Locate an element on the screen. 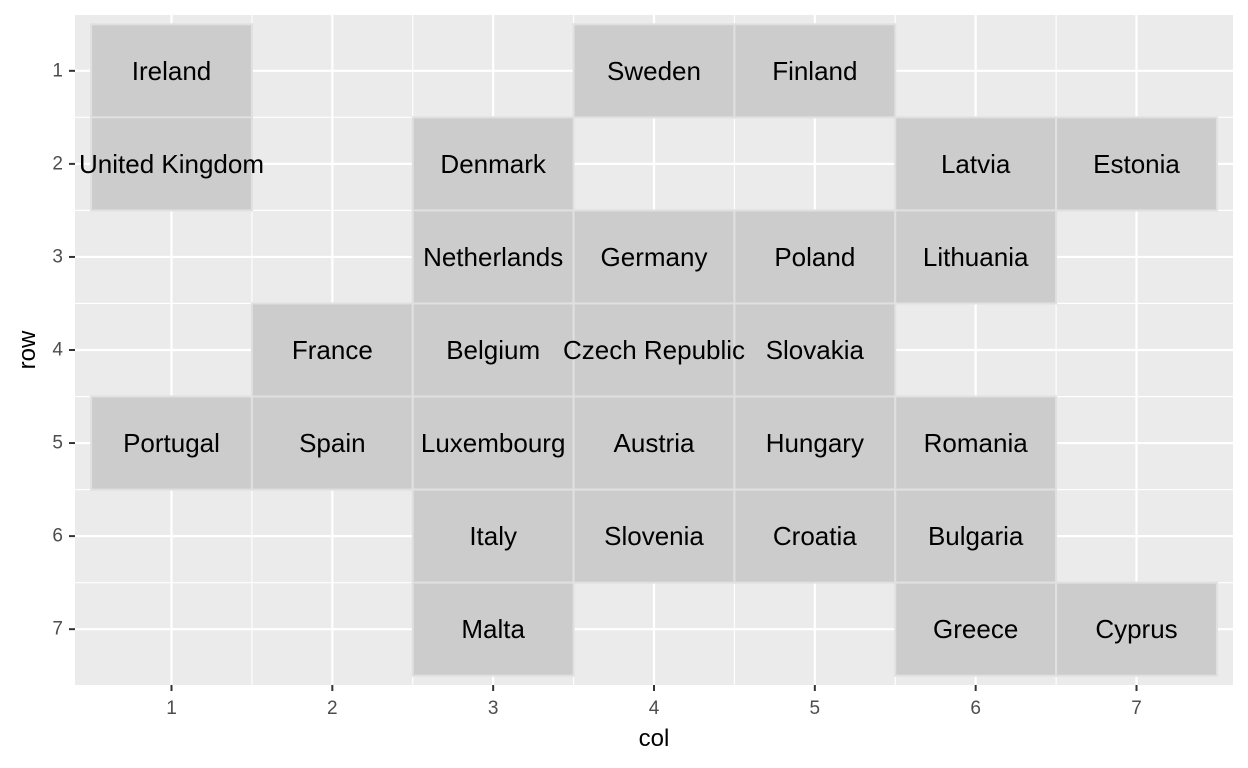 The image size is (1248, 768). tile-label: Ireland is located at coordinates (172, 71).